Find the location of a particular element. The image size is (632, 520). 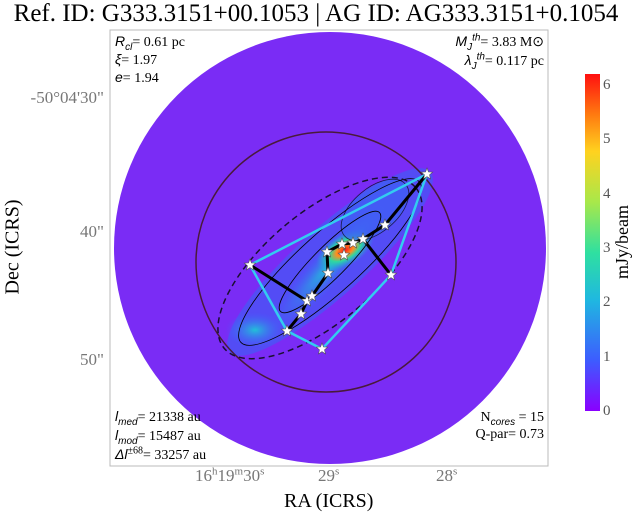

lmed-annotation: lmed= 21338 au is located at coordinates (158, 418).